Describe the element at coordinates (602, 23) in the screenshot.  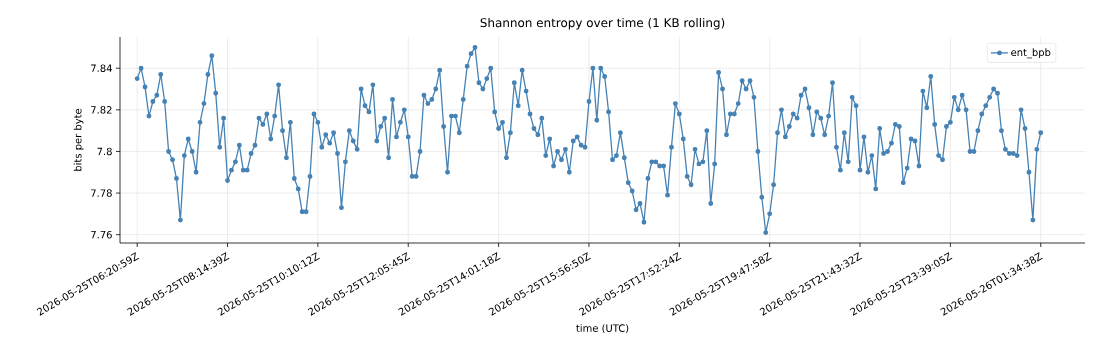
I see `chart-title: Shannon entropy over time (1 KB rolling)` at that location.